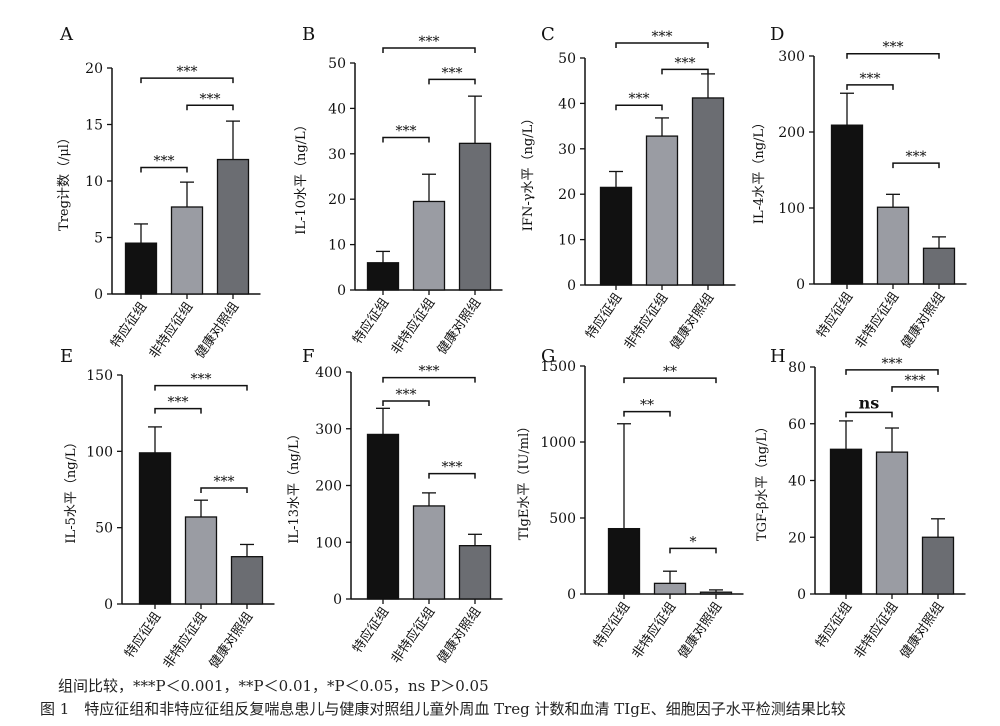 The width and height of the screenshot is (1000, 726). I want to click on y-tick-label-f: 400, so click(328, 373).